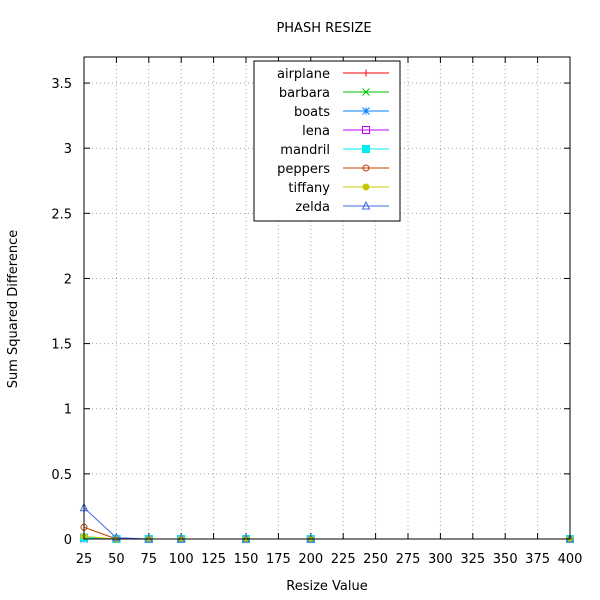 Image resolution: width=600 pixels, height=600 pixels. What do you see at coordinates (305, 150) in the screenshot?
I see `legend-label: mandril` at bounding box center [305, 150].